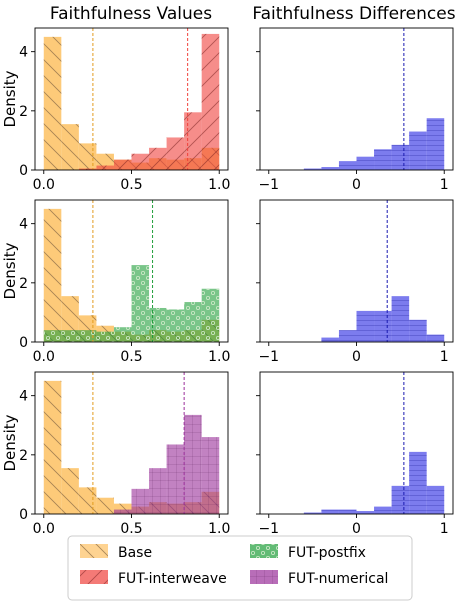  Describe the element at coordinates (135, 553) in the screenshot. I see `legend-label-base: Base` at that location.